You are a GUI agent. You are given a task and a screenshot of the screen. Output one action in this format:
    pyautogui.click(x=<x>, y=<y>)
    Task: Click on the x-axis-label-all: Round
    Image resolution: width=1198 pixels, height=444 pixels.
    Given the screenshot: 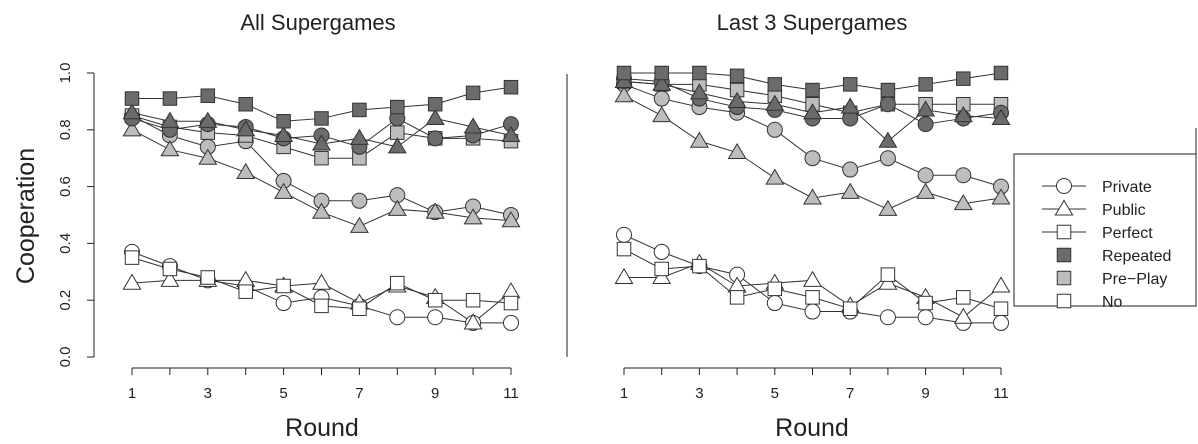 What is the action you would take?
    pyautogui.click(x=322, y=428)
    